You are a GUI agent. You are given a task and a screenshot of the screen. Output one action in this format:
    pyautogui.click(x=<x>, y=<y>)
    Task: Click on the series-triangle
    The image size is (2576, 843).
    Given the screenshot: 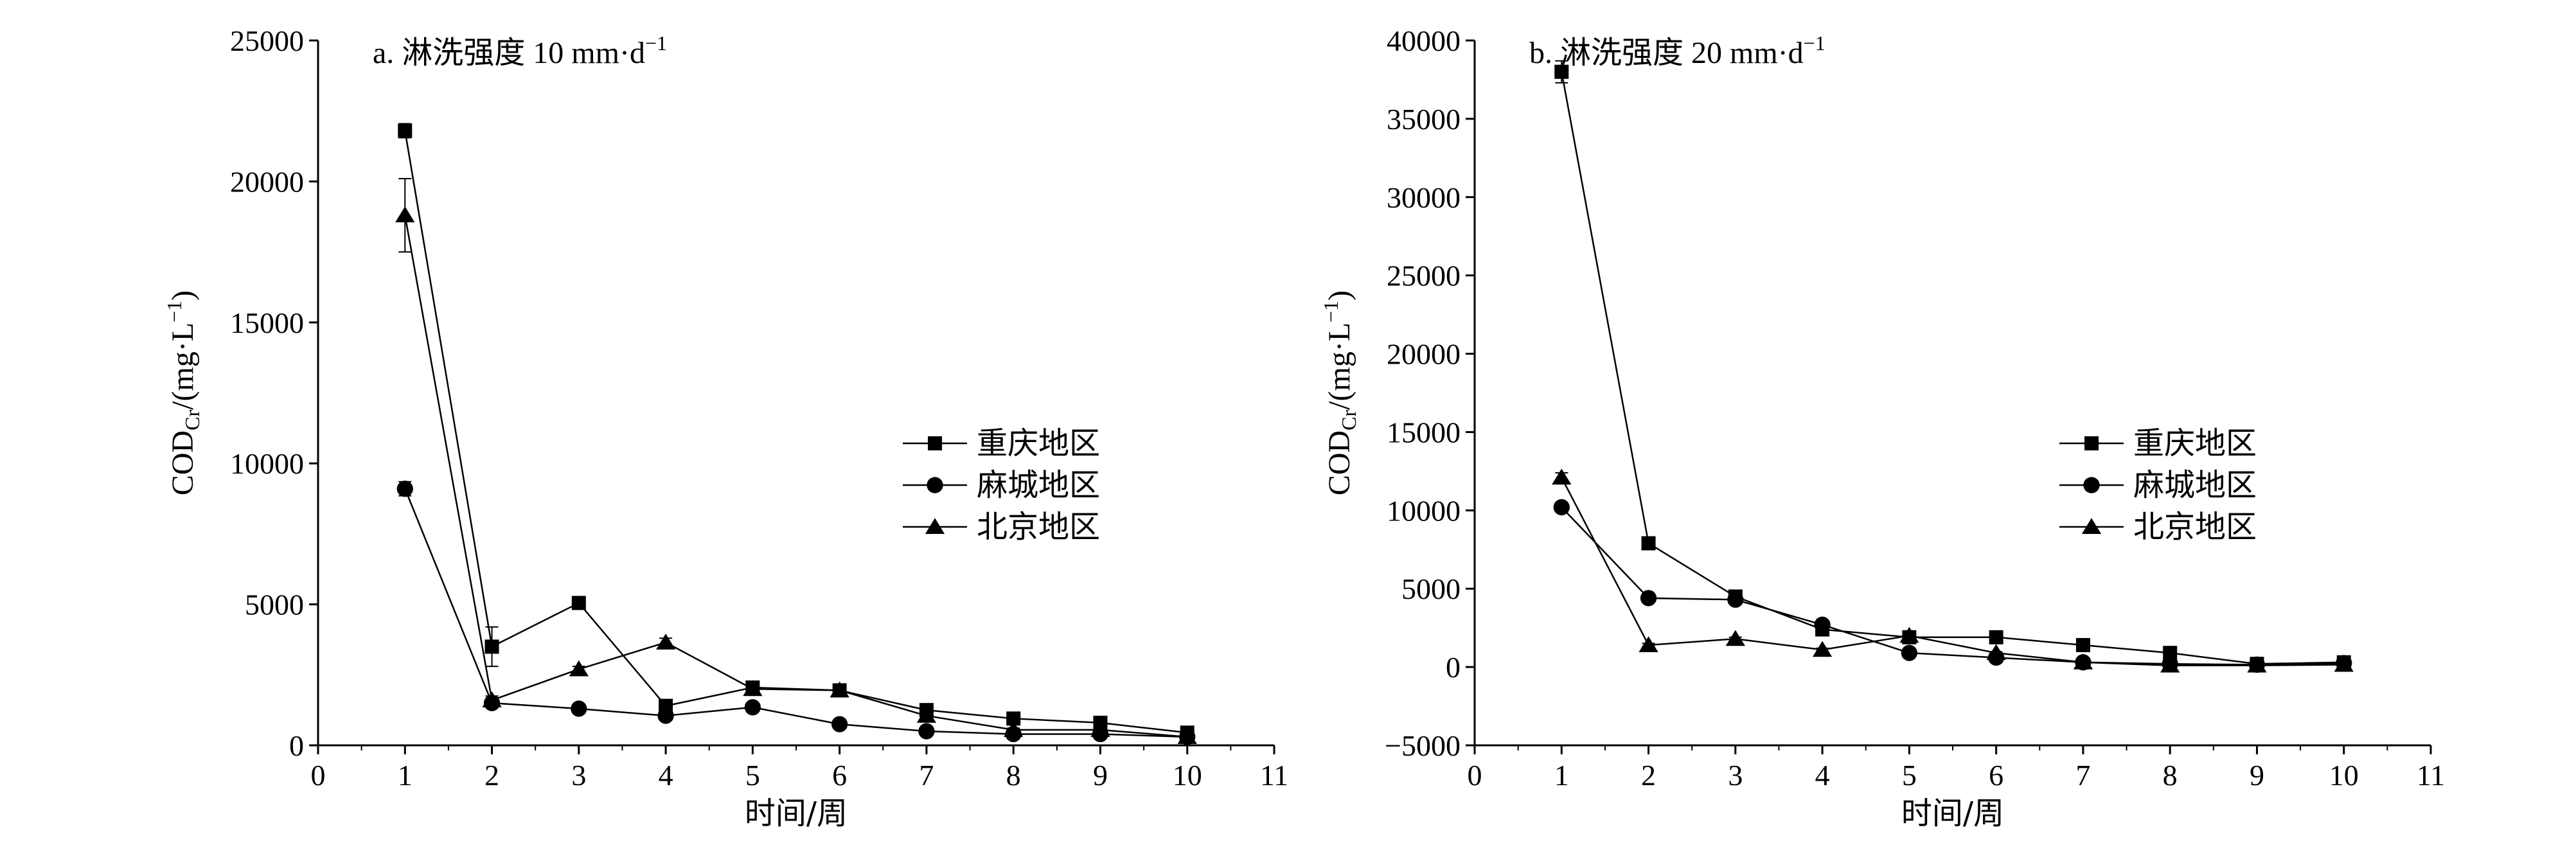 What is the action you would take?
    pyautogui.click(x=1953, y=571)
    